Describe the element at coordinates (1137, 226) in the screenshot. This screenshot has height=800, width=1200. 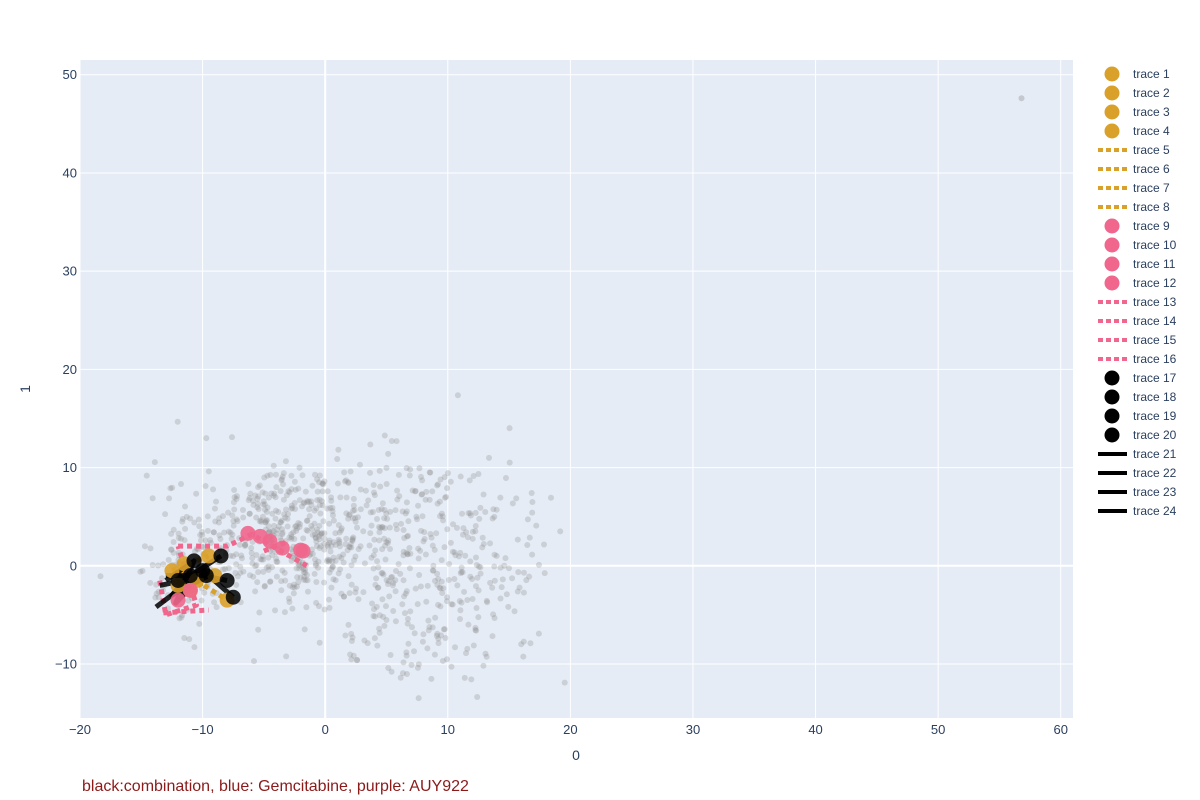
I see `legend-item: trace 9` at that location.